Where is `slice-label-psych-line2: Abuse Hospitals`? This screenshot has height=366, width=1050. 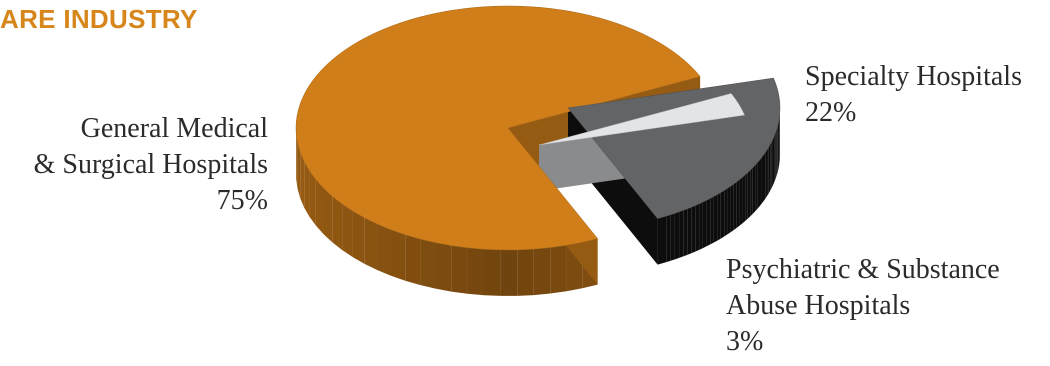 slice-label-psych-line2: Abuse Hospitals is located at coordinates (818, 305).